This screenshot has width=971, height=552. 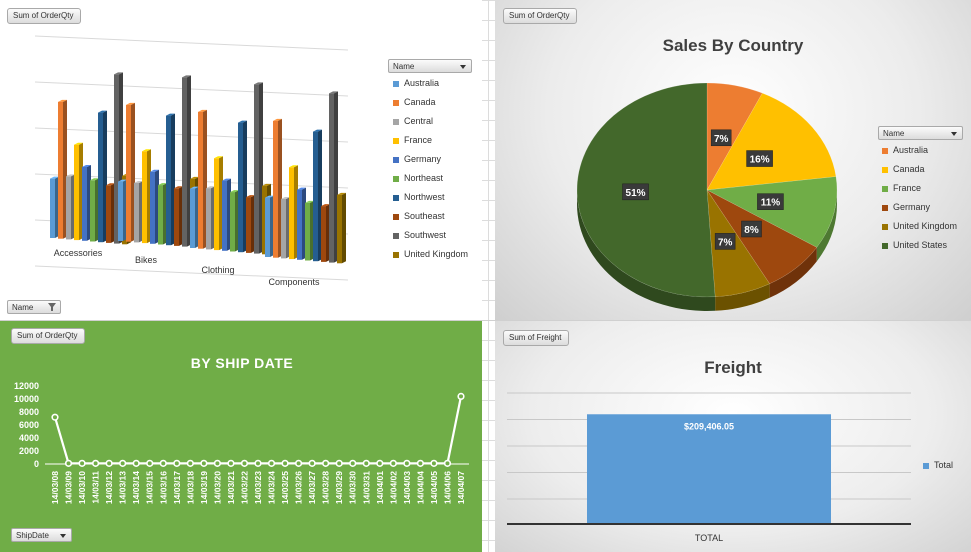 What do you see at coordinates (178, 216) in the screenshot?
I see `bar-southeast-bikes` at bounding box center [178, 216].